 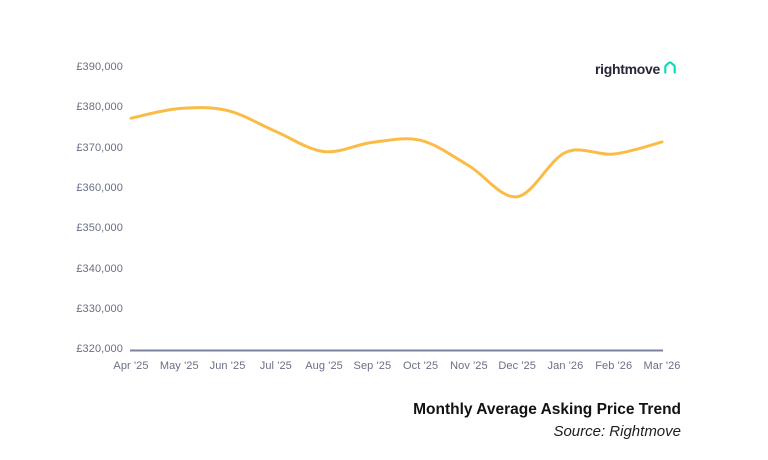 What do you see at coordinates (517, 366) in the screenshot?
I see `x-axis-label: Dec '25` at bounding box center [517, 366].